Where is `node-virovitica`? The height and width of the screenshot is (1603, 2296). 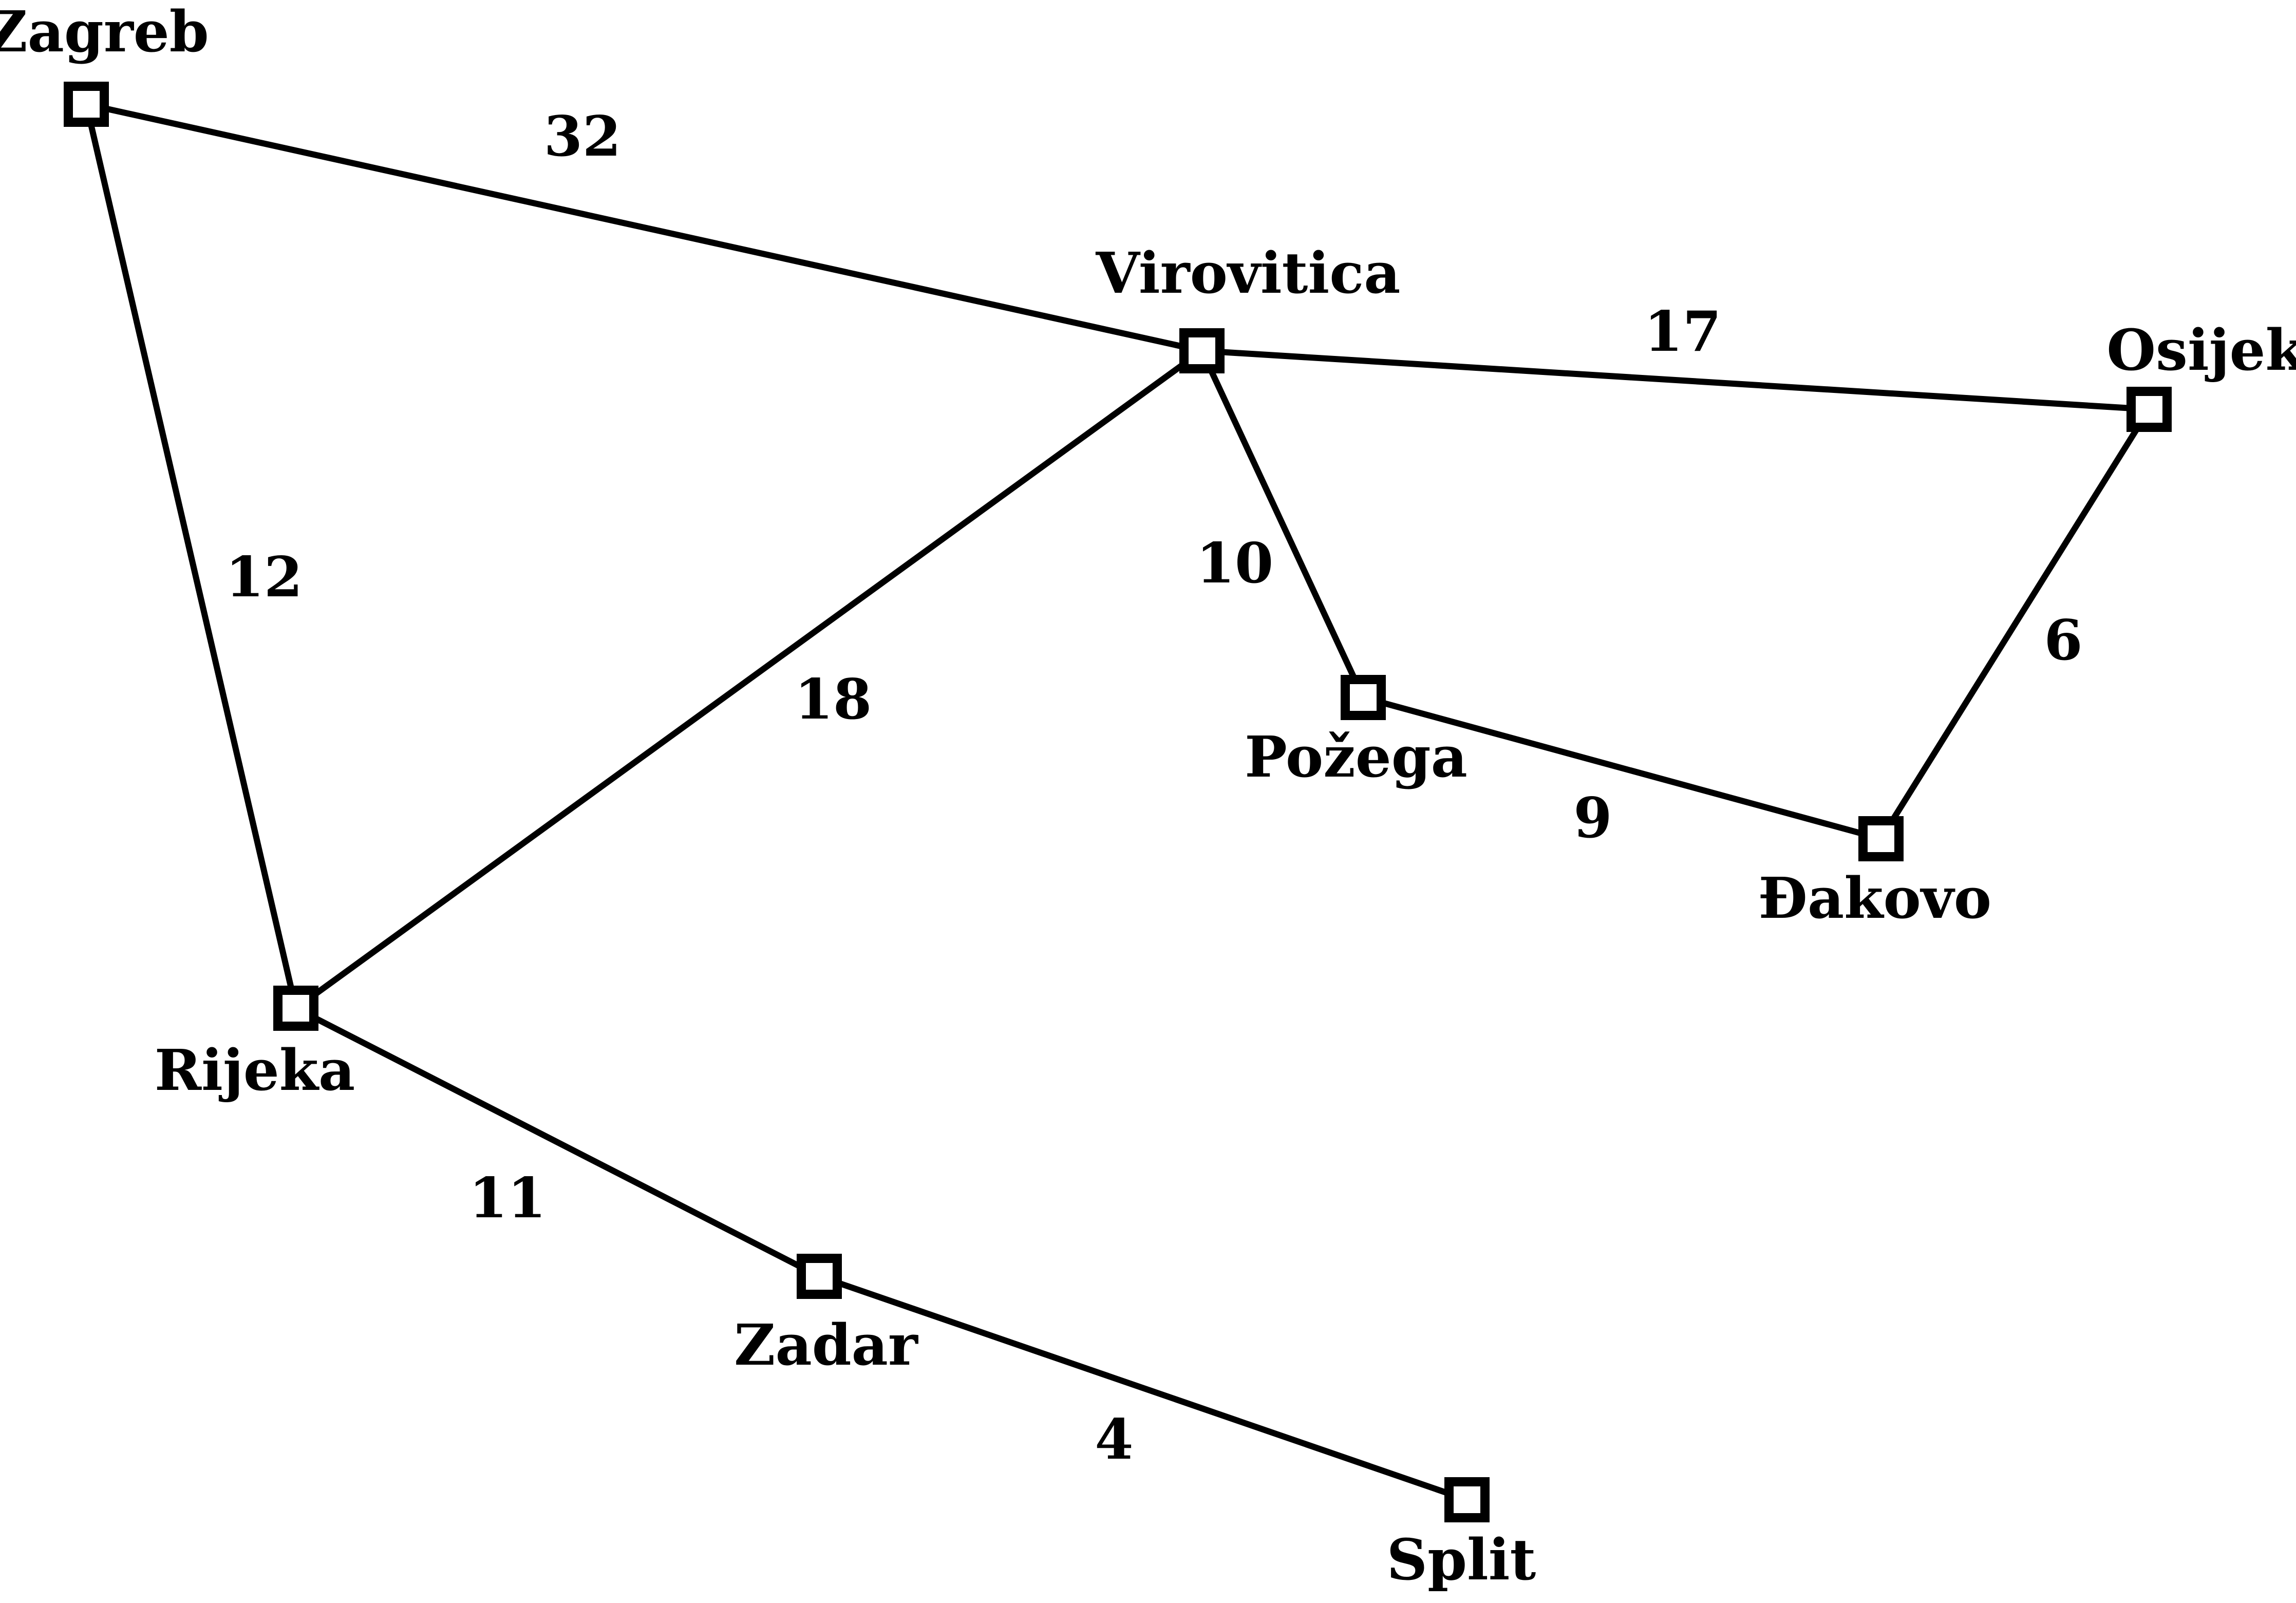
node-virovitica is located at coordinates (1202, 350).